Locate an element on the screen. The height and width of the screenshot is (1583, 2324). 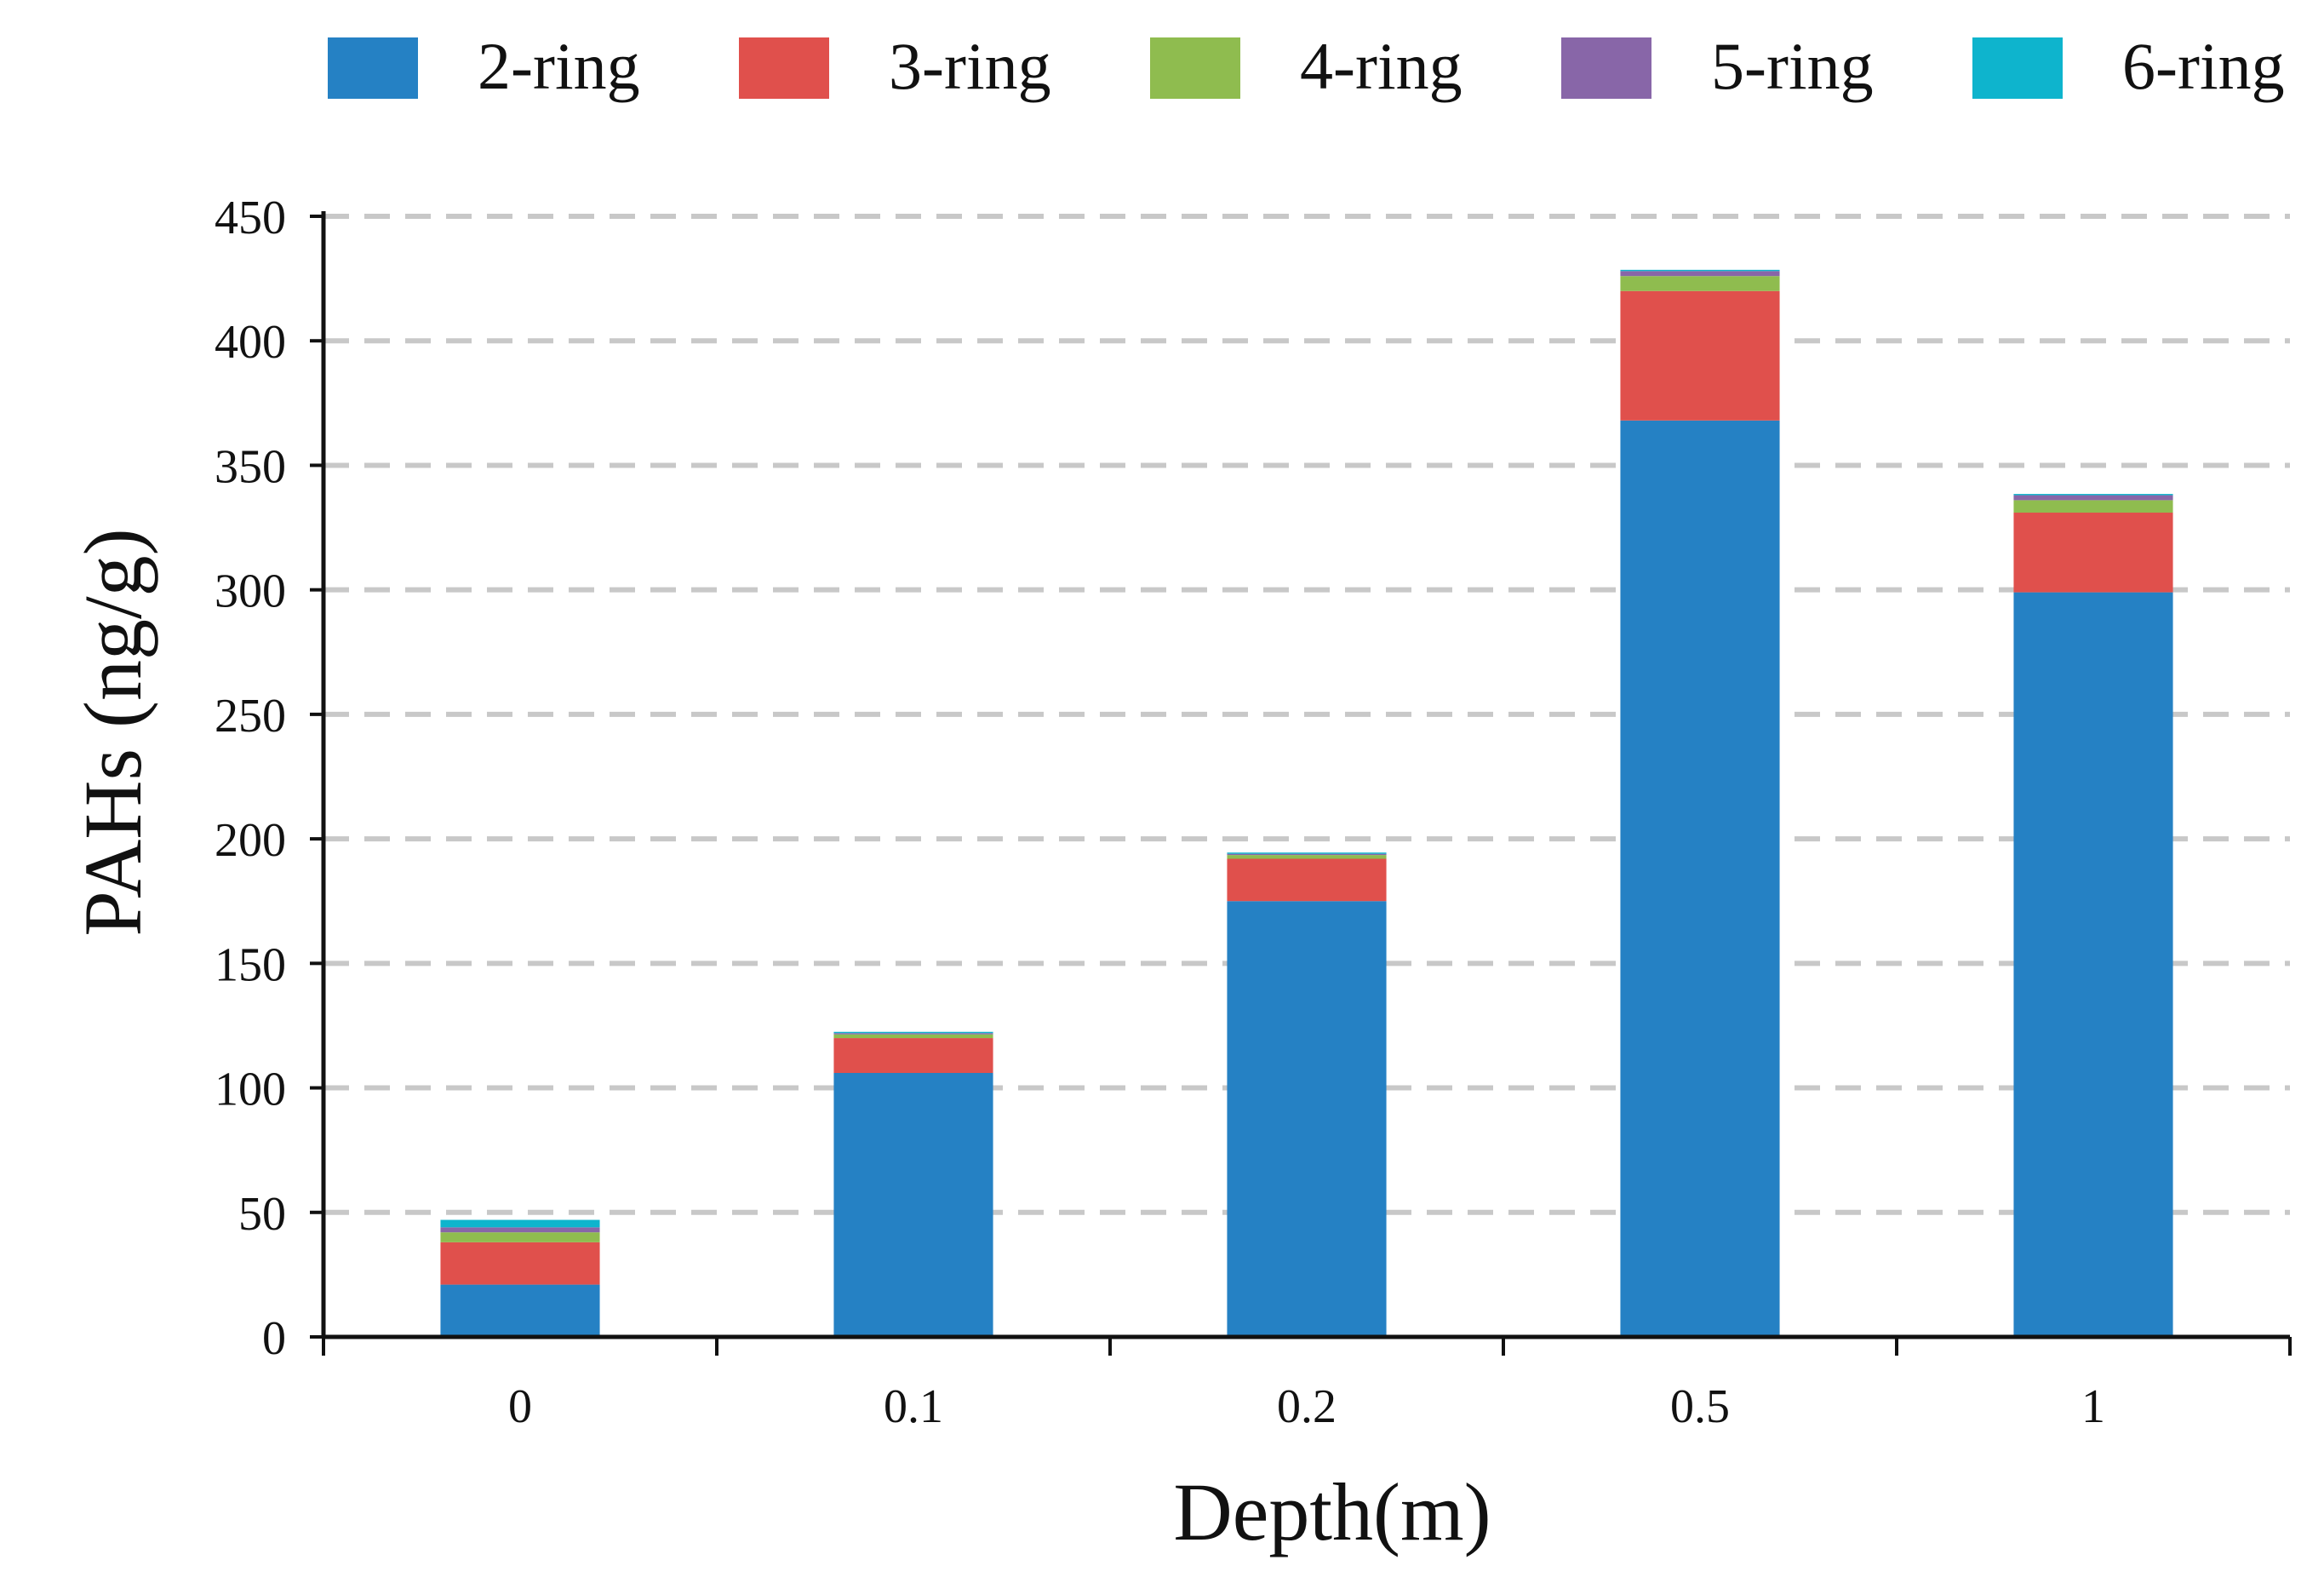
y-tick-labels: 0 50 100 150 200 250 300 350 400 450 is located at coordinates (250, 778).